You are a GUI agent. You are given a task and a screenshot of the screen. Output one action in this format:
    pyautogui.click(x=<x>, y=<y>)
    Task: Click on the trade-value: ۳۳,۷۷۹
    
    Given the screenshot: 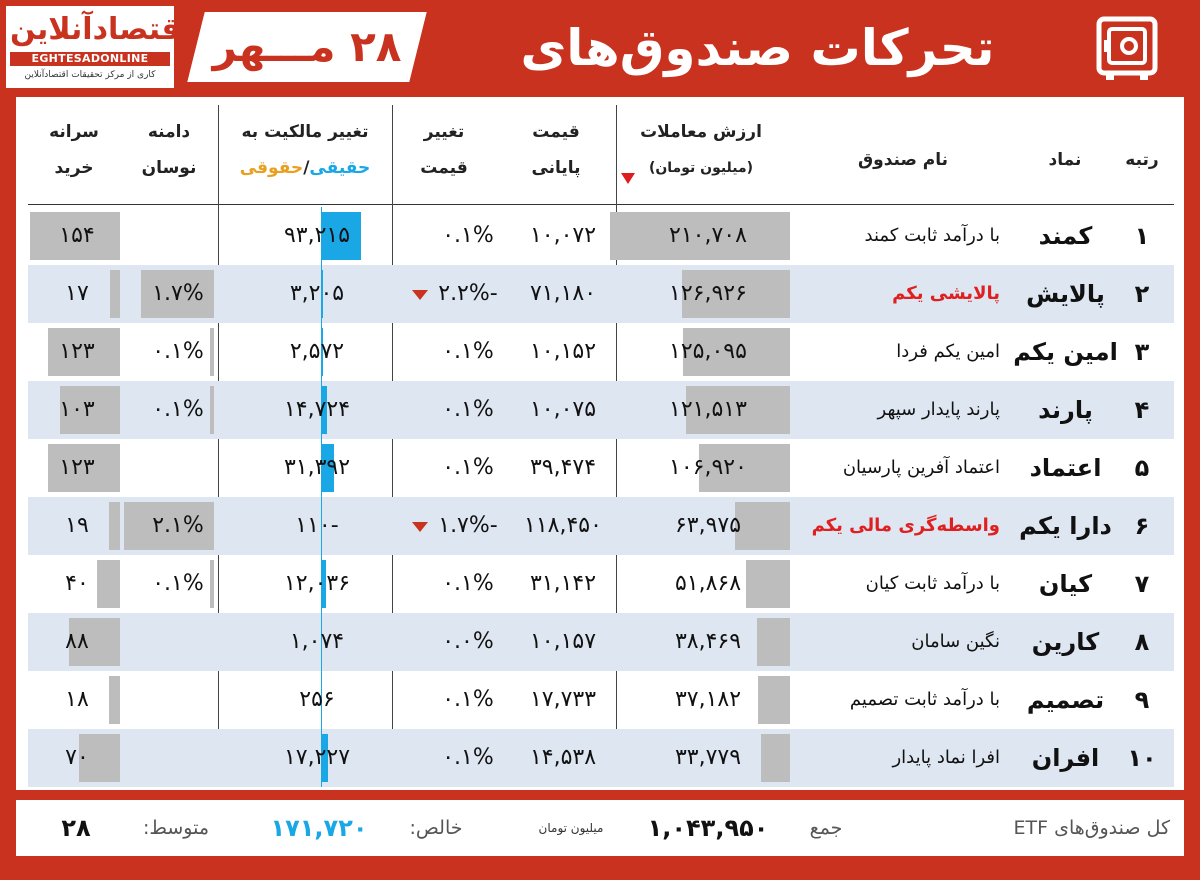 What is the action you would take?
    pyautogui.click(x=708, y=757)
    